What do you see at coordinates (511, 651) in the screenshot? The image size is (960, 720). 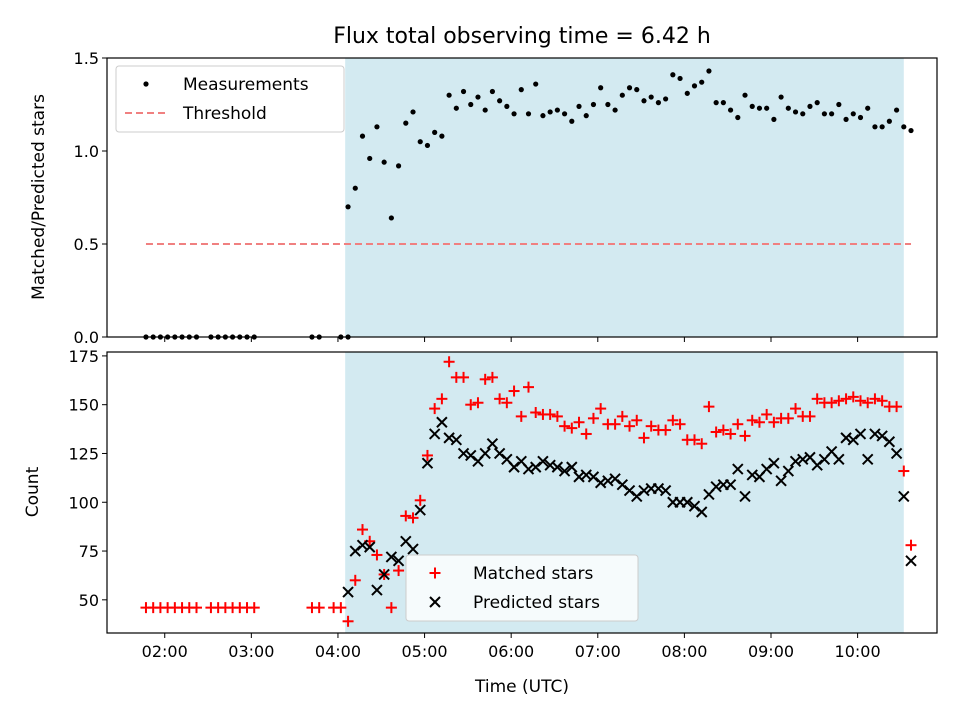 I see `x-tick-label: 06:00` at bounding box center [511, 651].